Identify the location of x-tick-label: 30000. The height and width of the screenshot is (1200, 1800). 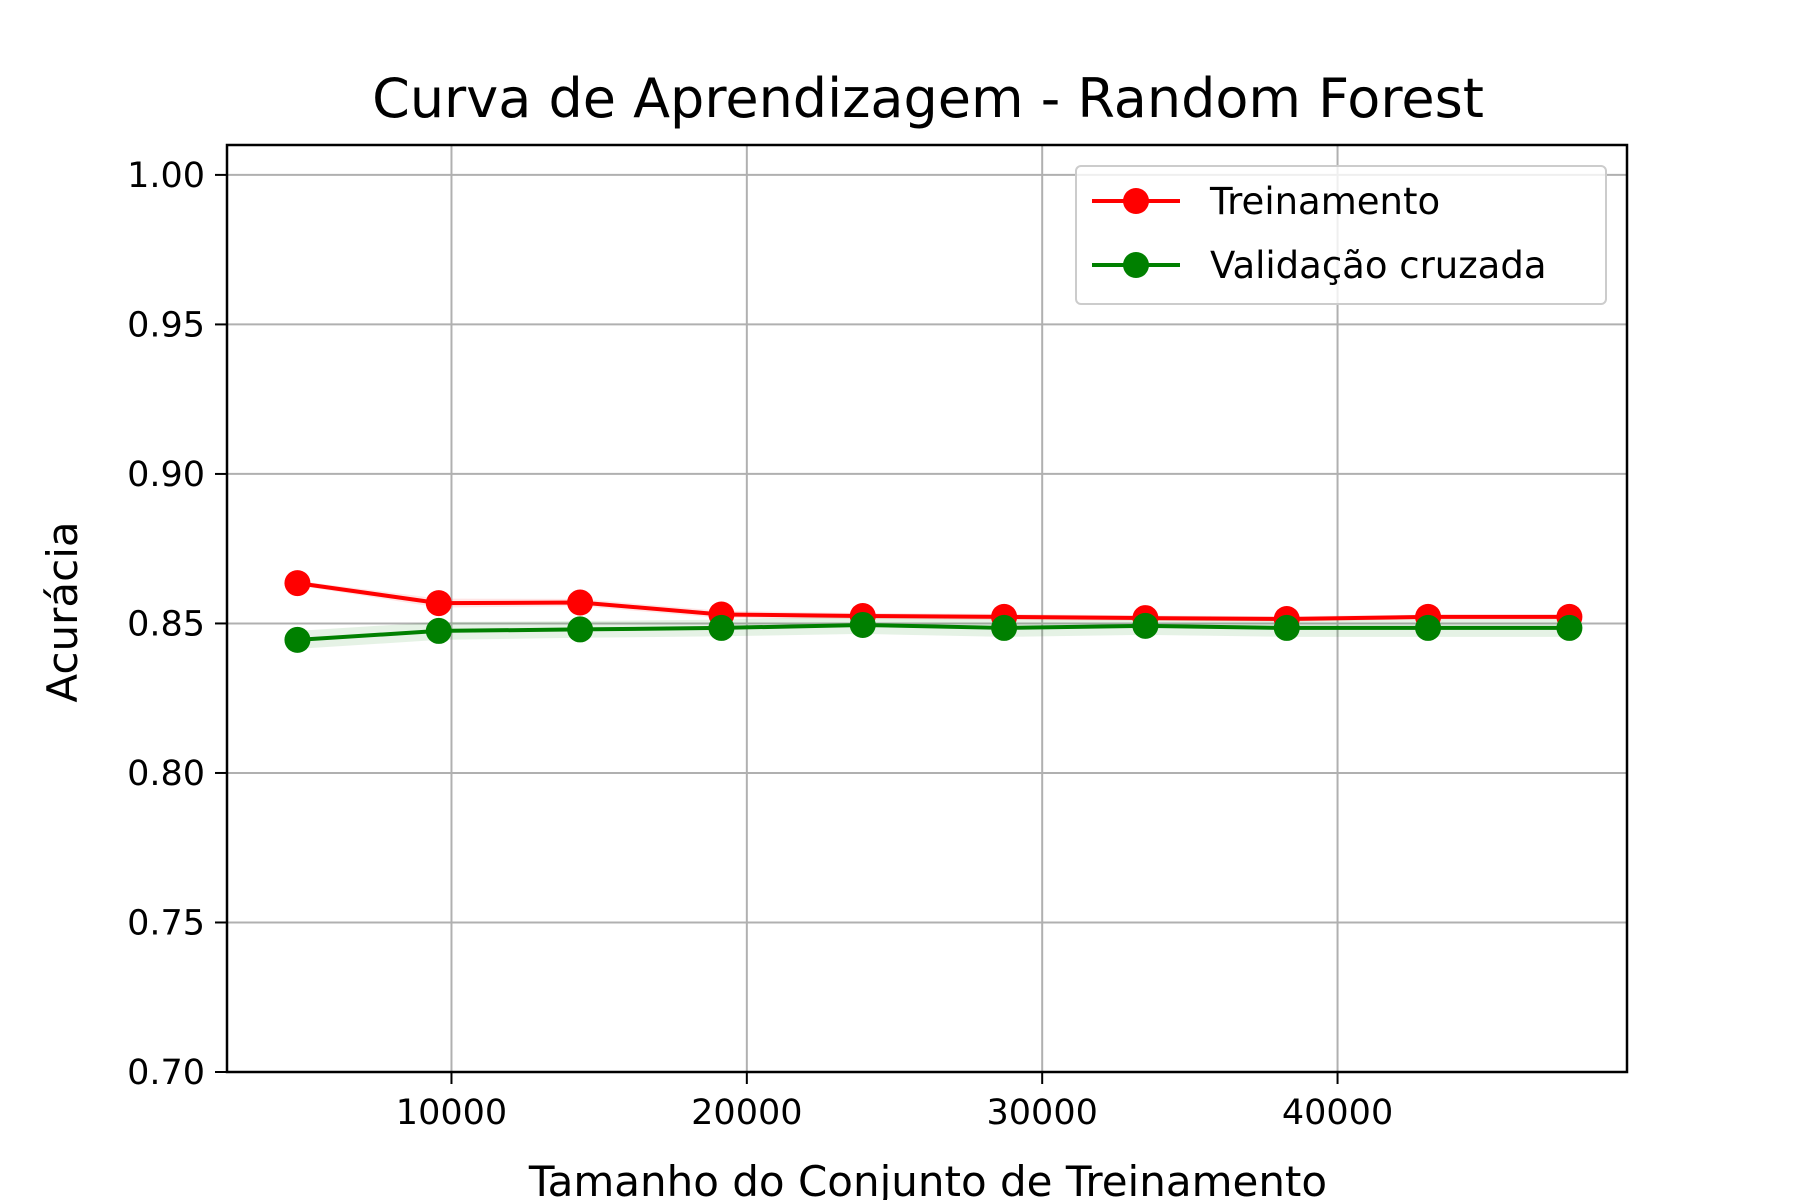
(1042, 1113).